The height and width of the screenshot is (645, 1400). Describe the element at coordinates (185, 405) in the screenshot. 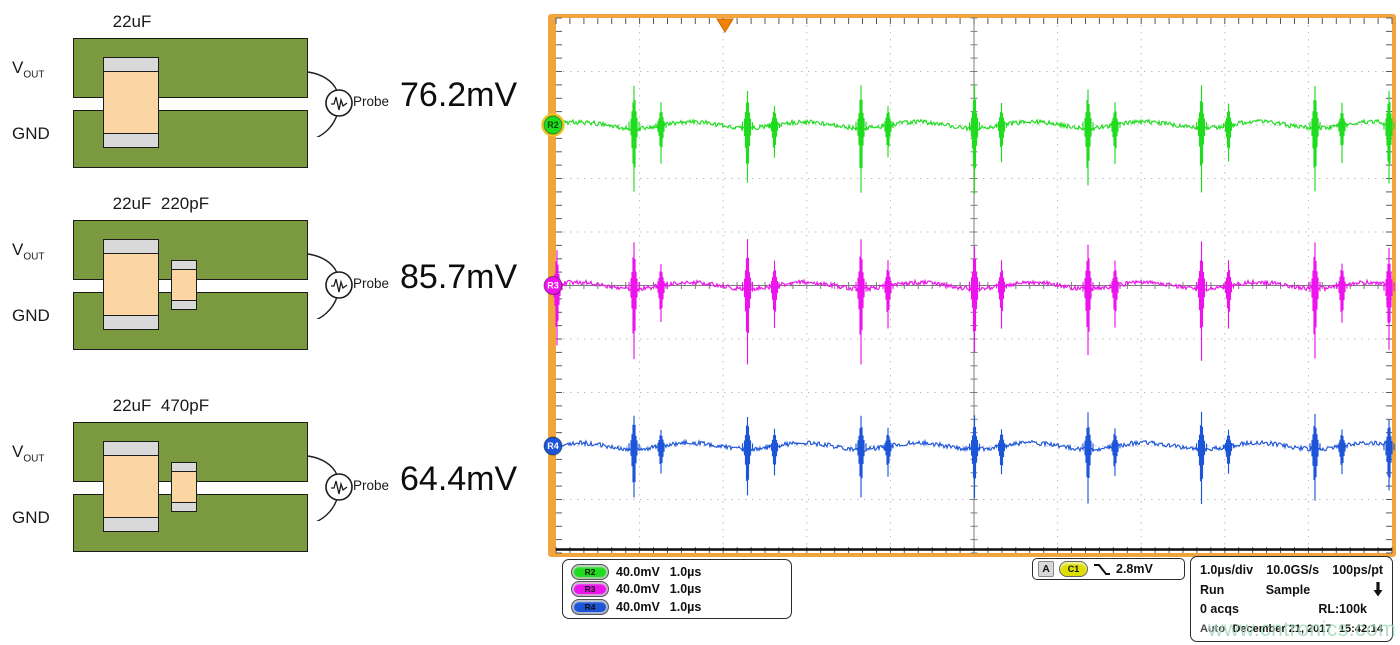

I see `capacitor2-value-label: 470pF` at that location.